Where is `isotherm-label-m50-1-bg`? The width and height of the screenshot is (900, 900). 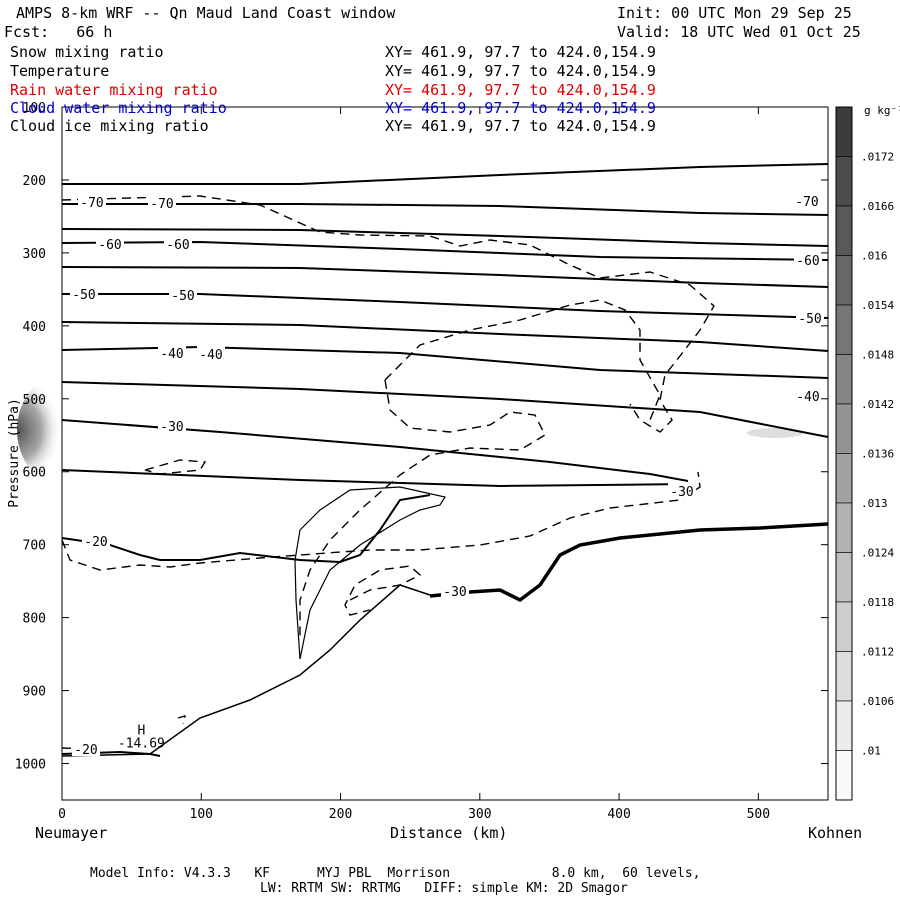 isotherm-label-m50-1-bg is located at coordinates (183, 294).